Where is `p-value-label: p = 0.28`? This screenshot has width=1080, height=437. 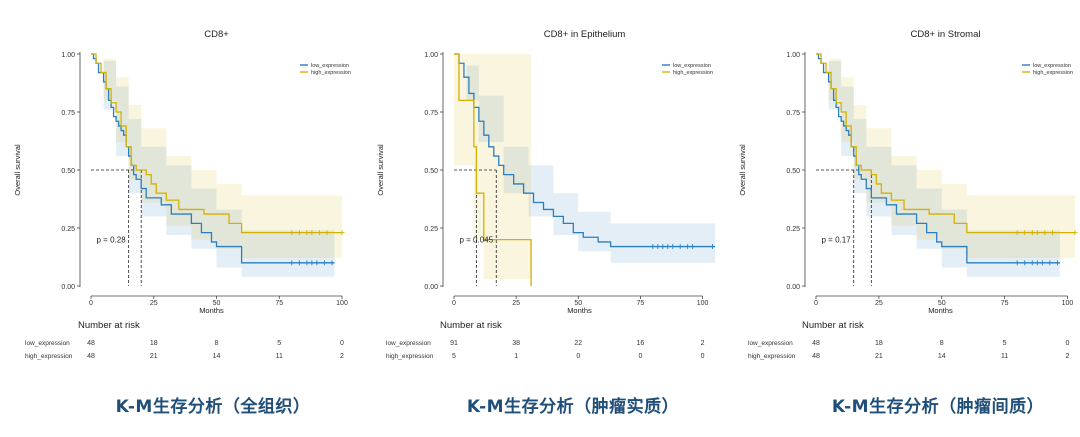
p-value-label: p = 0.28 is located at coordinates (112, 240).